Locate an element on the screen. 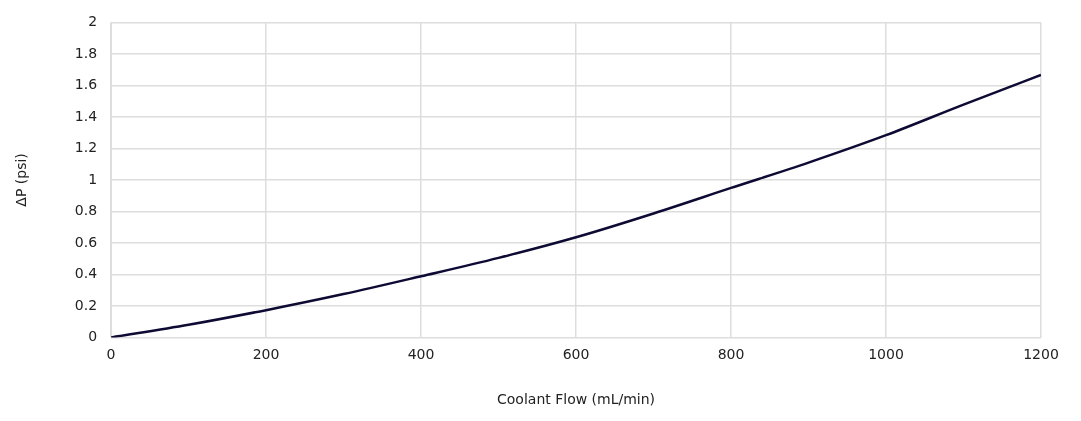  x-tick-label: 0 is located at coordinates (111, 354).